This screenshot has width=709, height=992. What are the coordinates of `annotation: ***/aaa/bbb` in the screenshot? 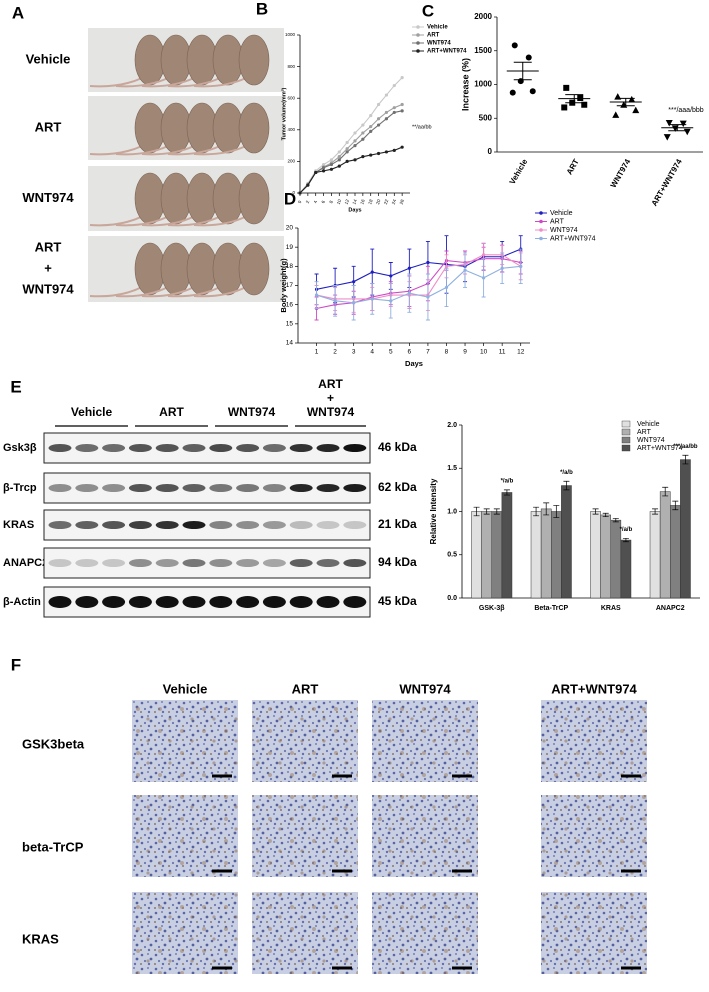 It's located at (686, 110).